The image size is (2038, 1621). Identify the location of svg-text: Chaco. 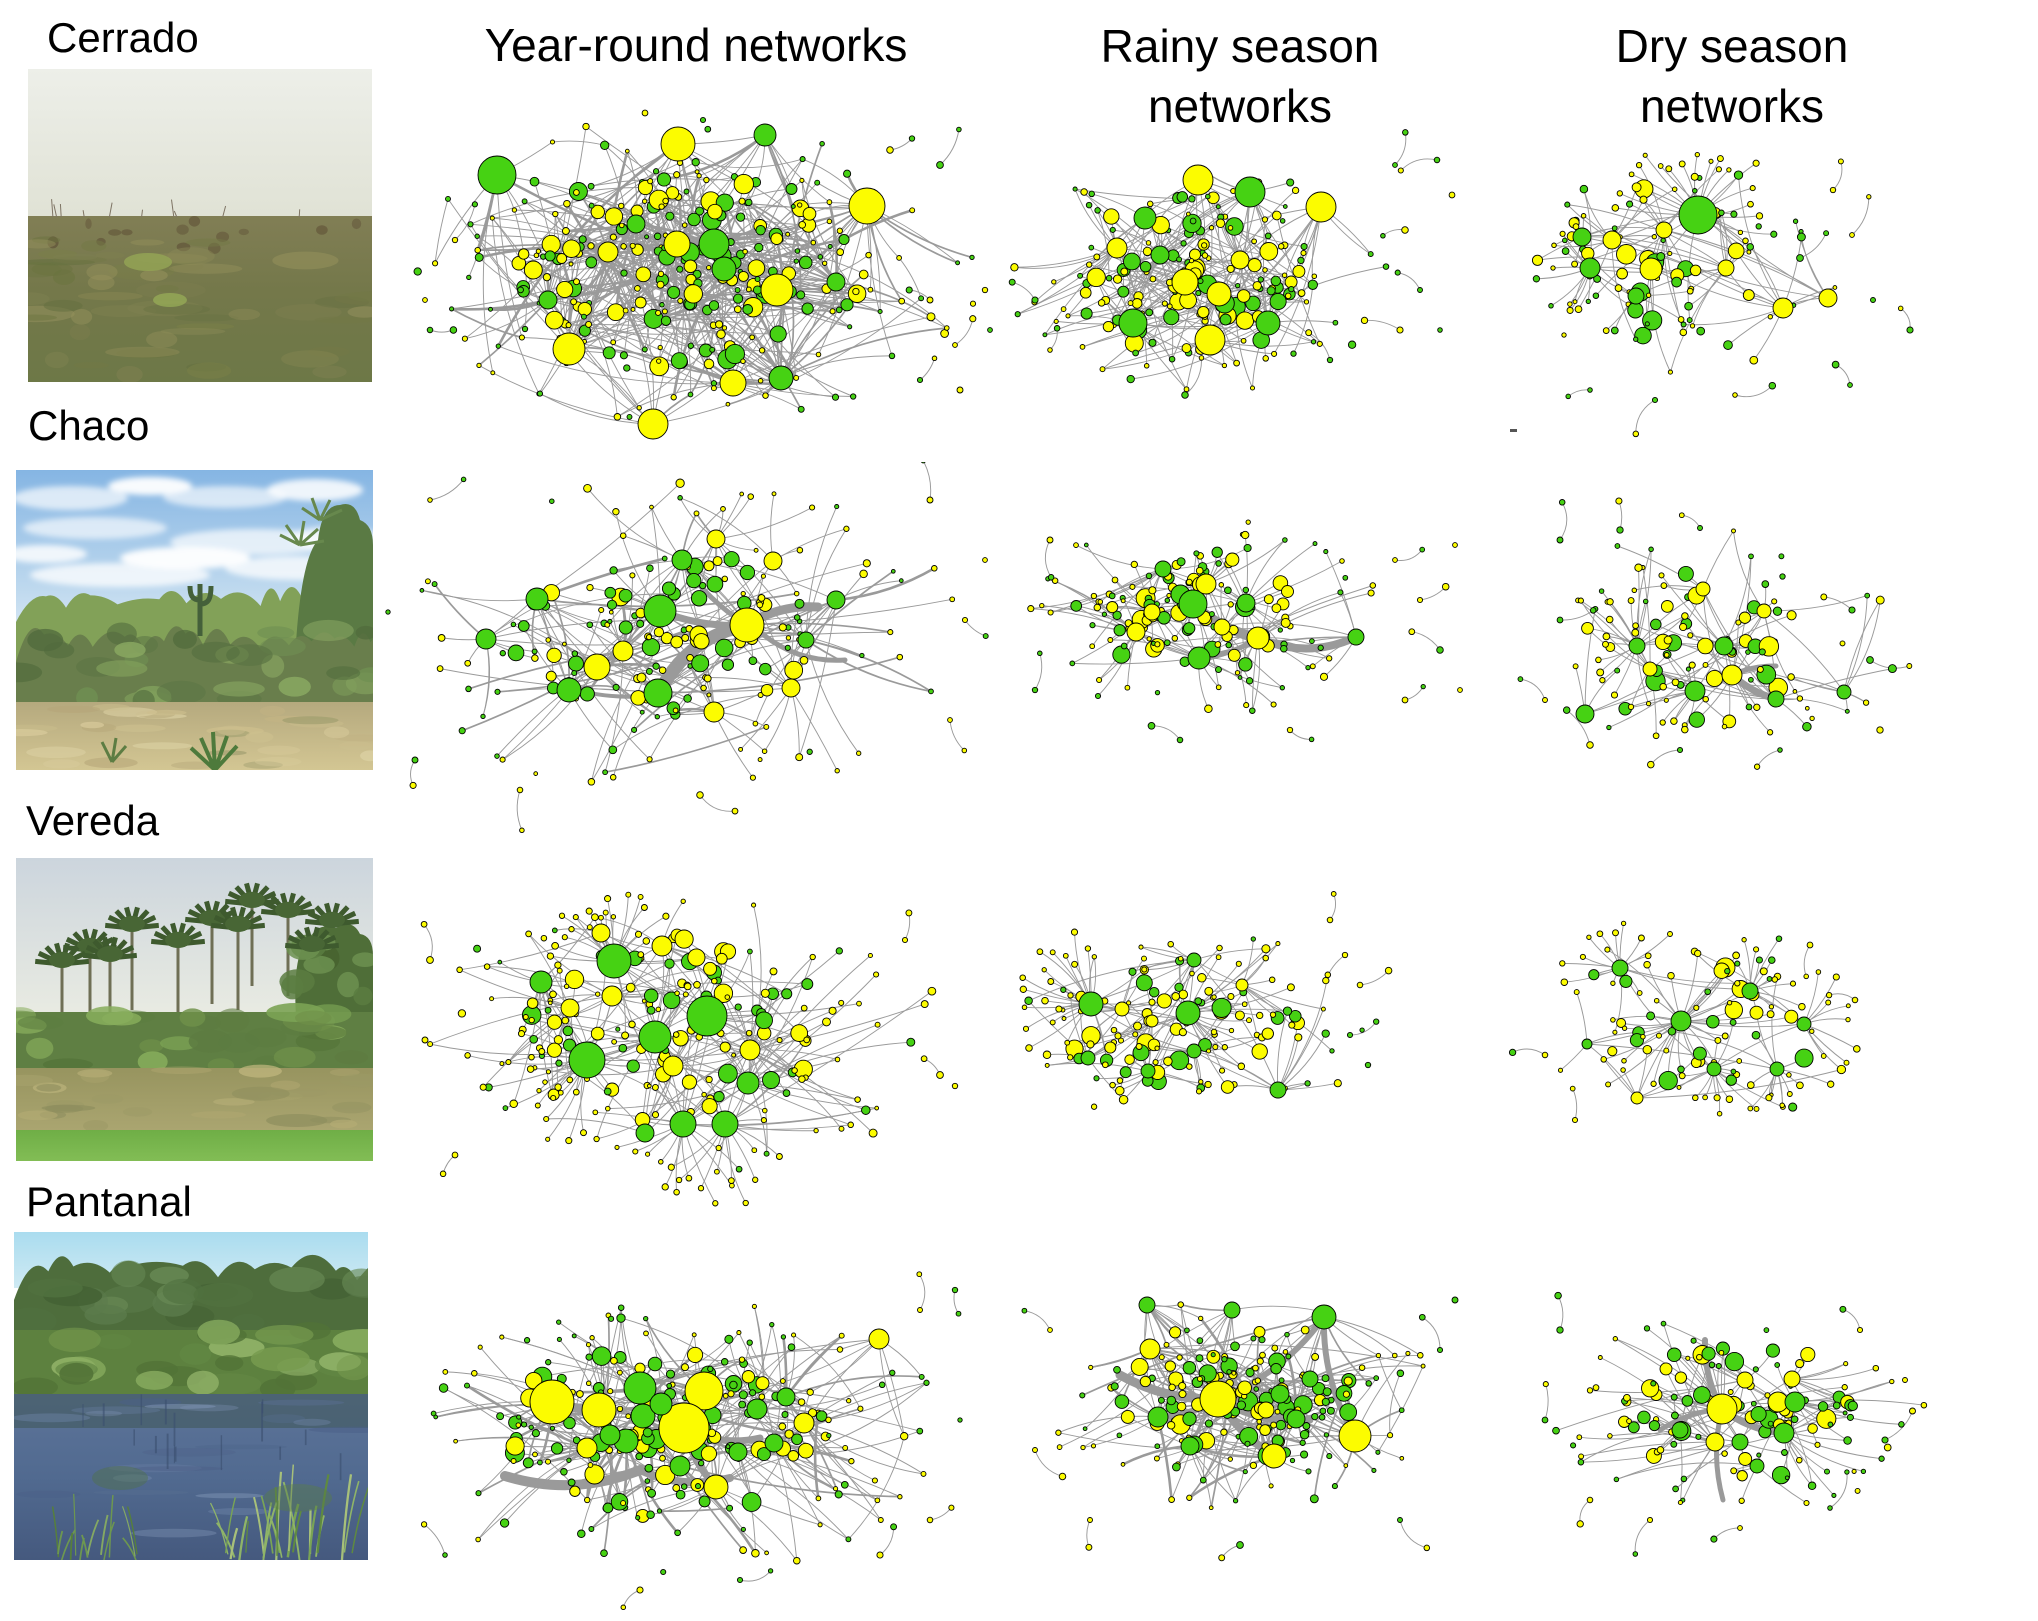
(88, 425).